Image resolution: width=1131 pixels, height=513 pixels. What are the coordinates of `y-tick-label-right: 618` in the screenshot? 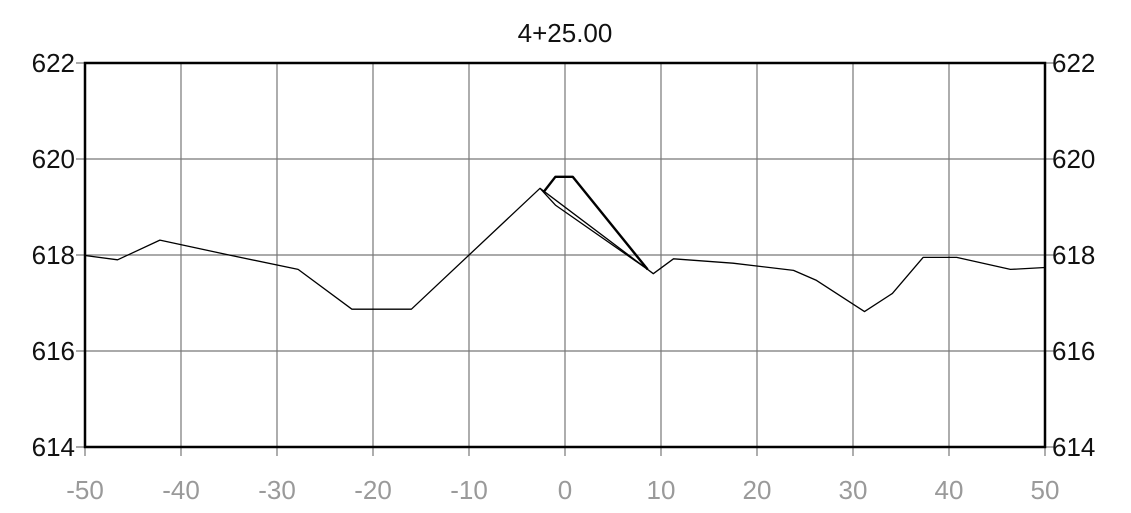 It's located at (1073, 255).